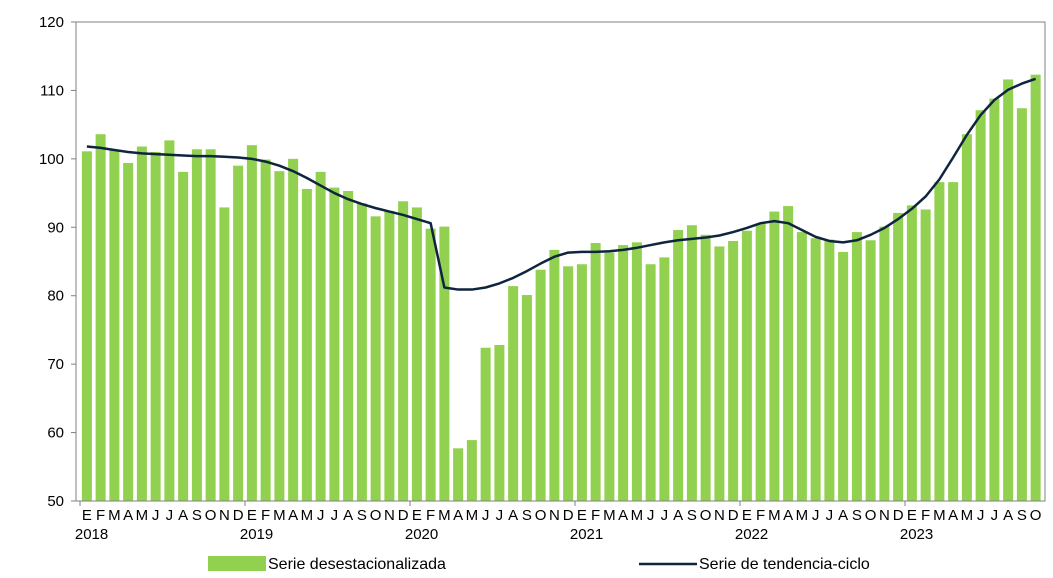 The width and height of the screenshot is (1053, 578). I want to click on y-tick-label: 60, so click(55, 433).